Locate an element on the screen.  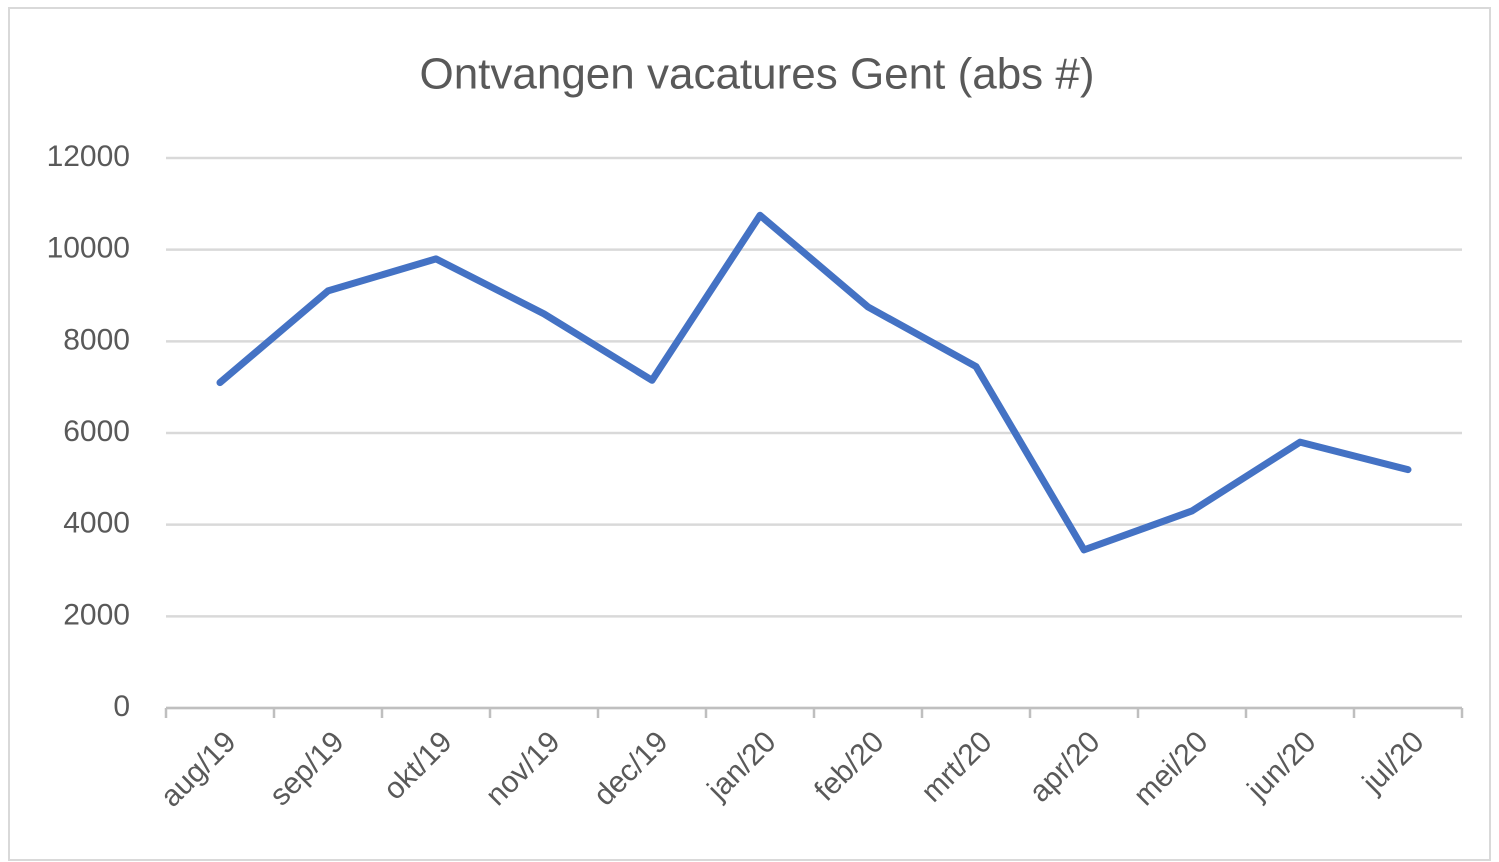
y-tick-label: 0 is located at coordinates (121, 706).